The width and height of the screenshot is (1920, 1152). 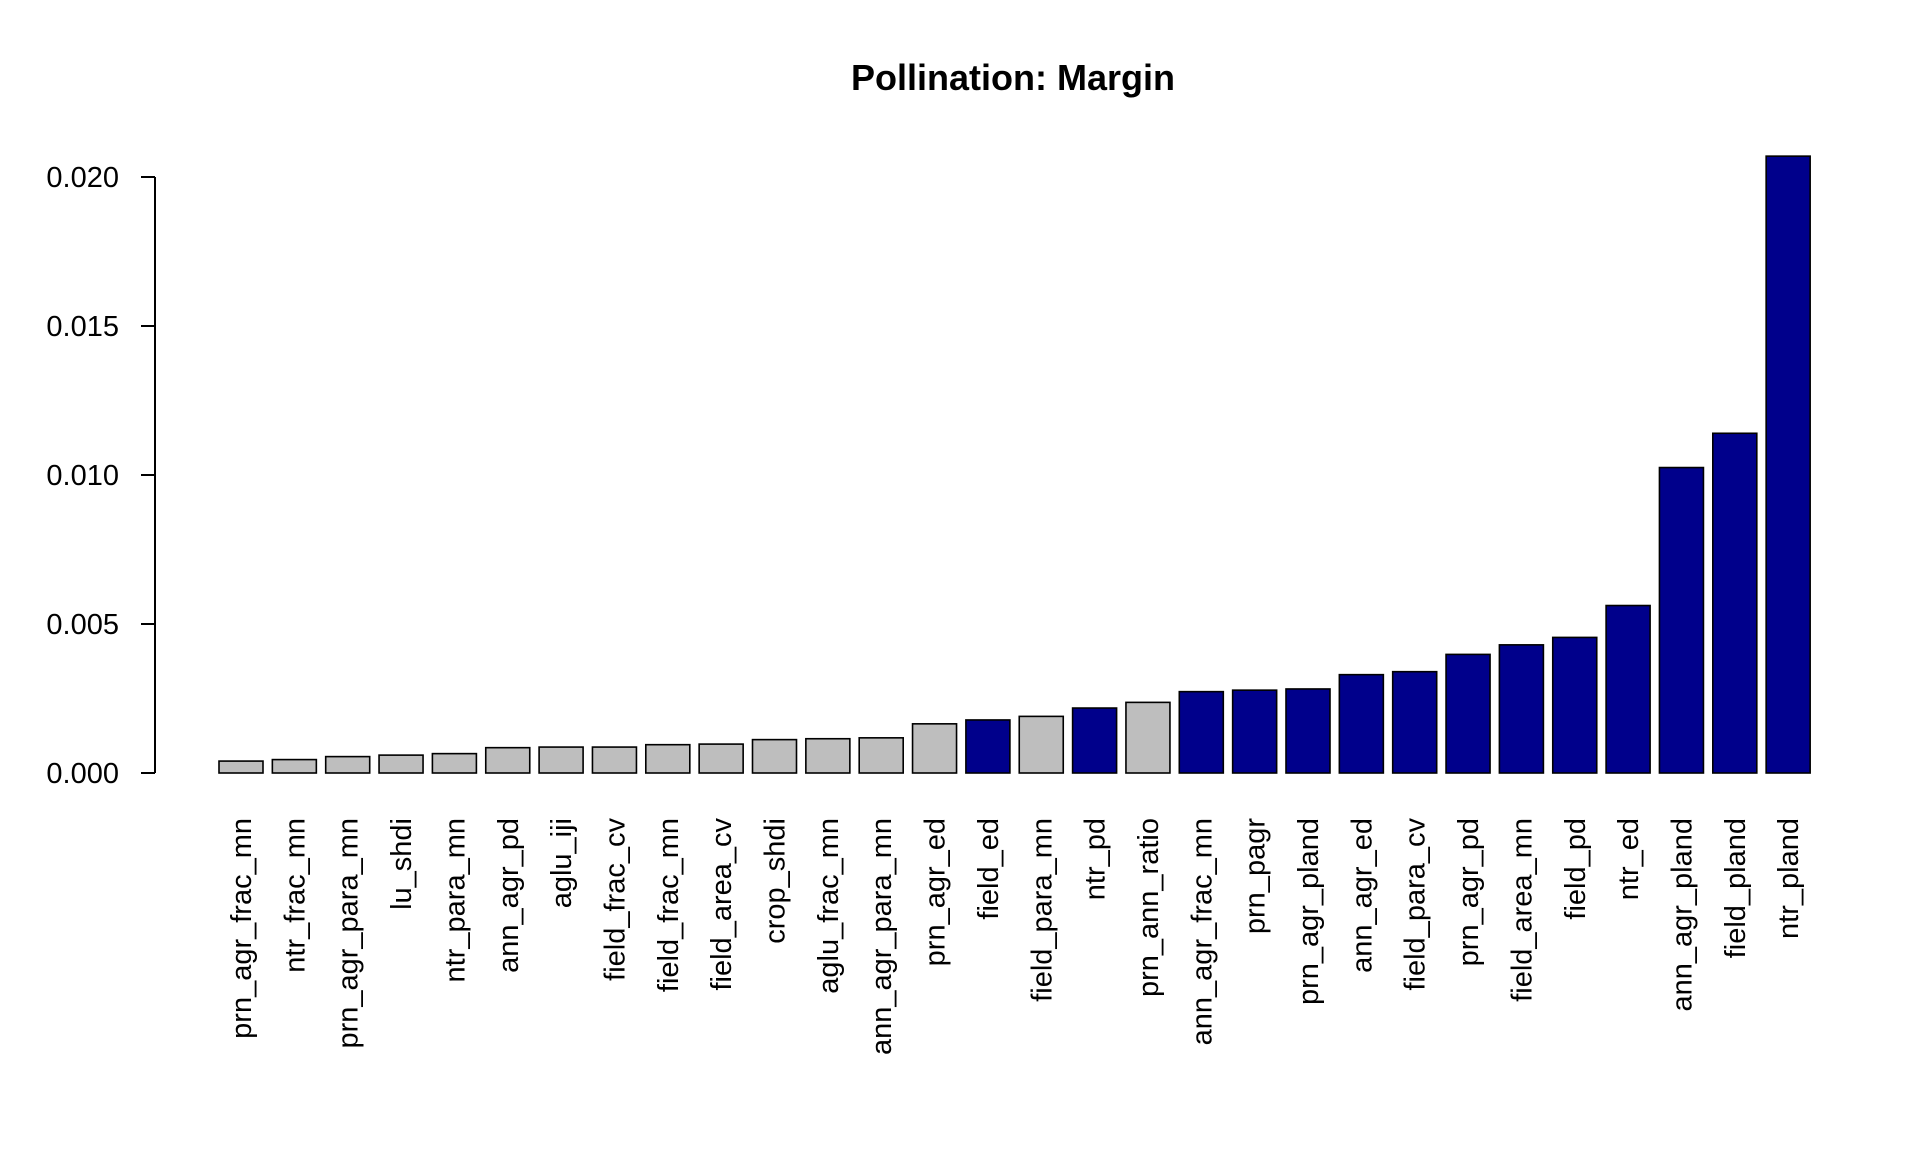 I want to click on bar-prn_ann_ratio, so click(x=1148, y=737).